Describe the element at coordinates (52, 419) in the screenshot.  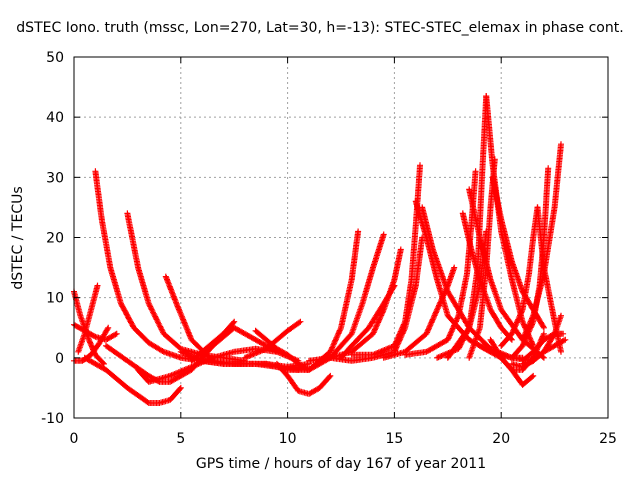
I see `y-tick-label: -10` at that location.